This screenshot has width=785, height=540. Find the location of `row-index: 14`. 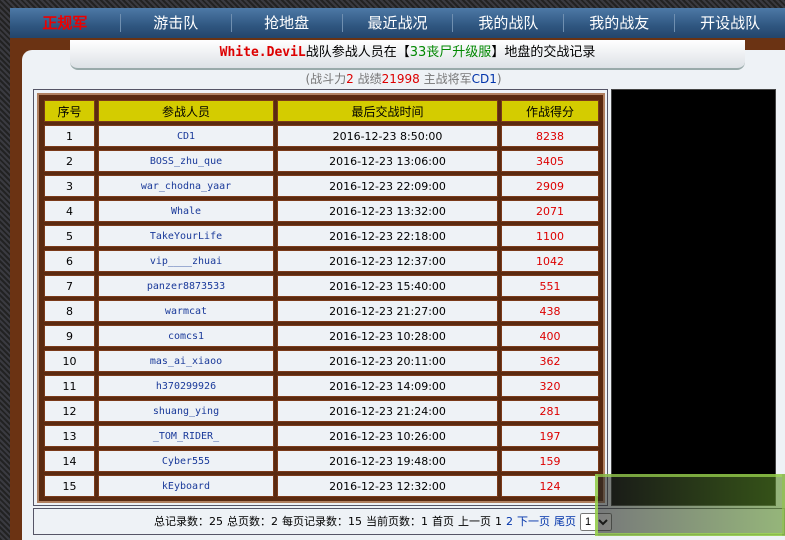

row-index: 14 is located at coordinates (69, 461).